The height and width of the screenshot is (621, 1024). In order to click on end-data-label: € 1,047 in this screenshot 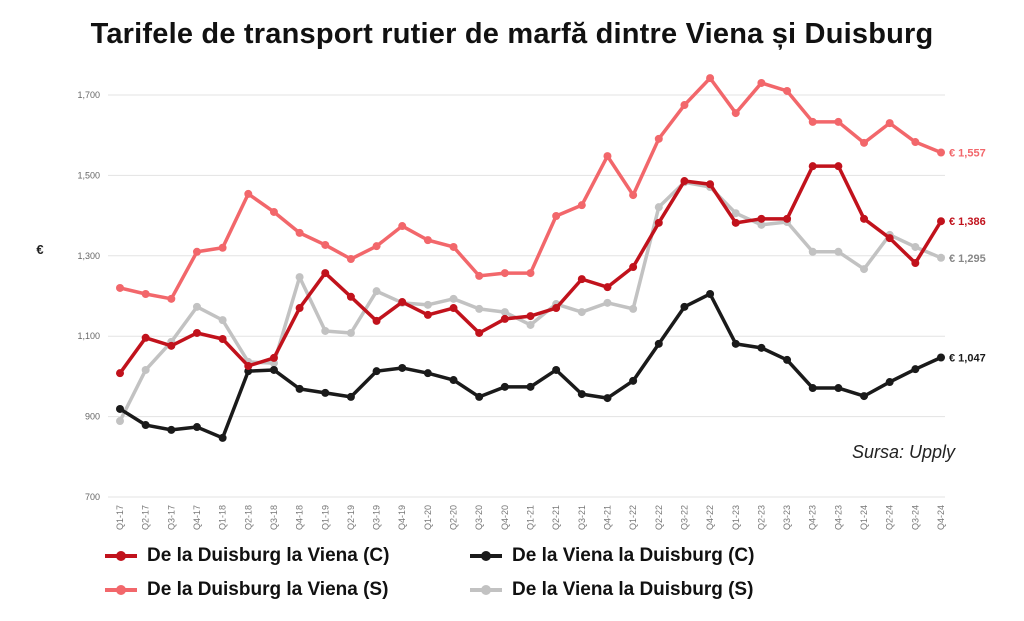, I will do `click(967, 359)`.